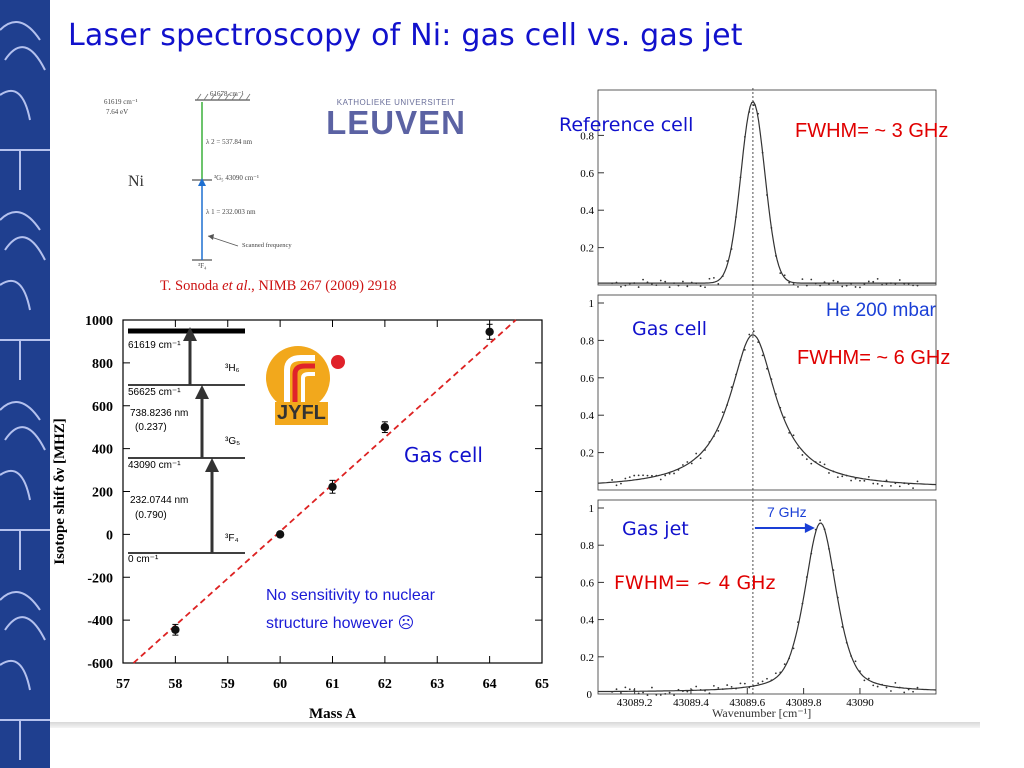  I want to click on citation: T. Sonoda et al., NIMB 267 (2009) 2918, so click(278, 286).